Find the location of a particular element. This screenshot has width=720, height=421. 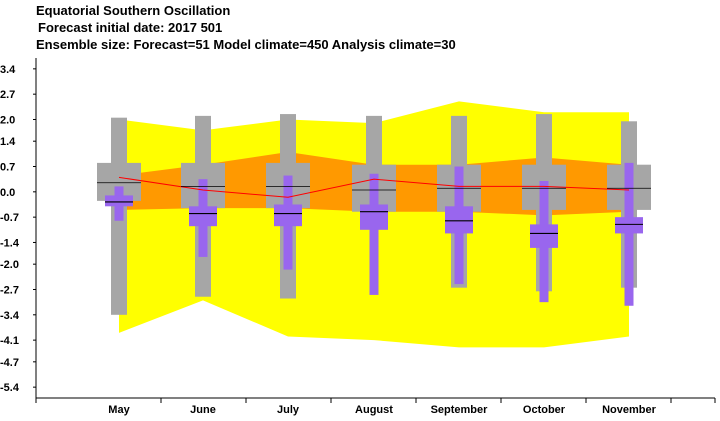

y-tick-label: 0.0 is located at coordinates (7, 193).